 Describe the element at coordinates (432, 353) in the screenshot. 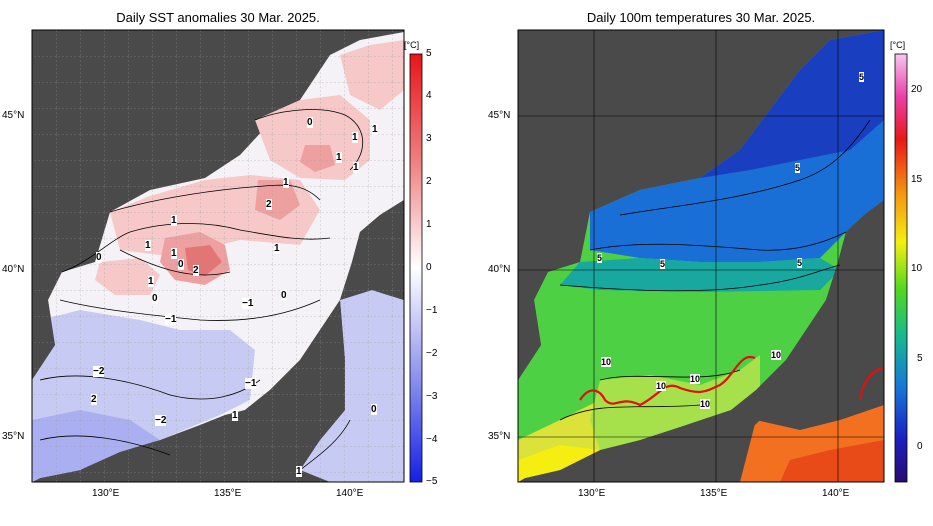

I see `tick-label: −2` at that location.